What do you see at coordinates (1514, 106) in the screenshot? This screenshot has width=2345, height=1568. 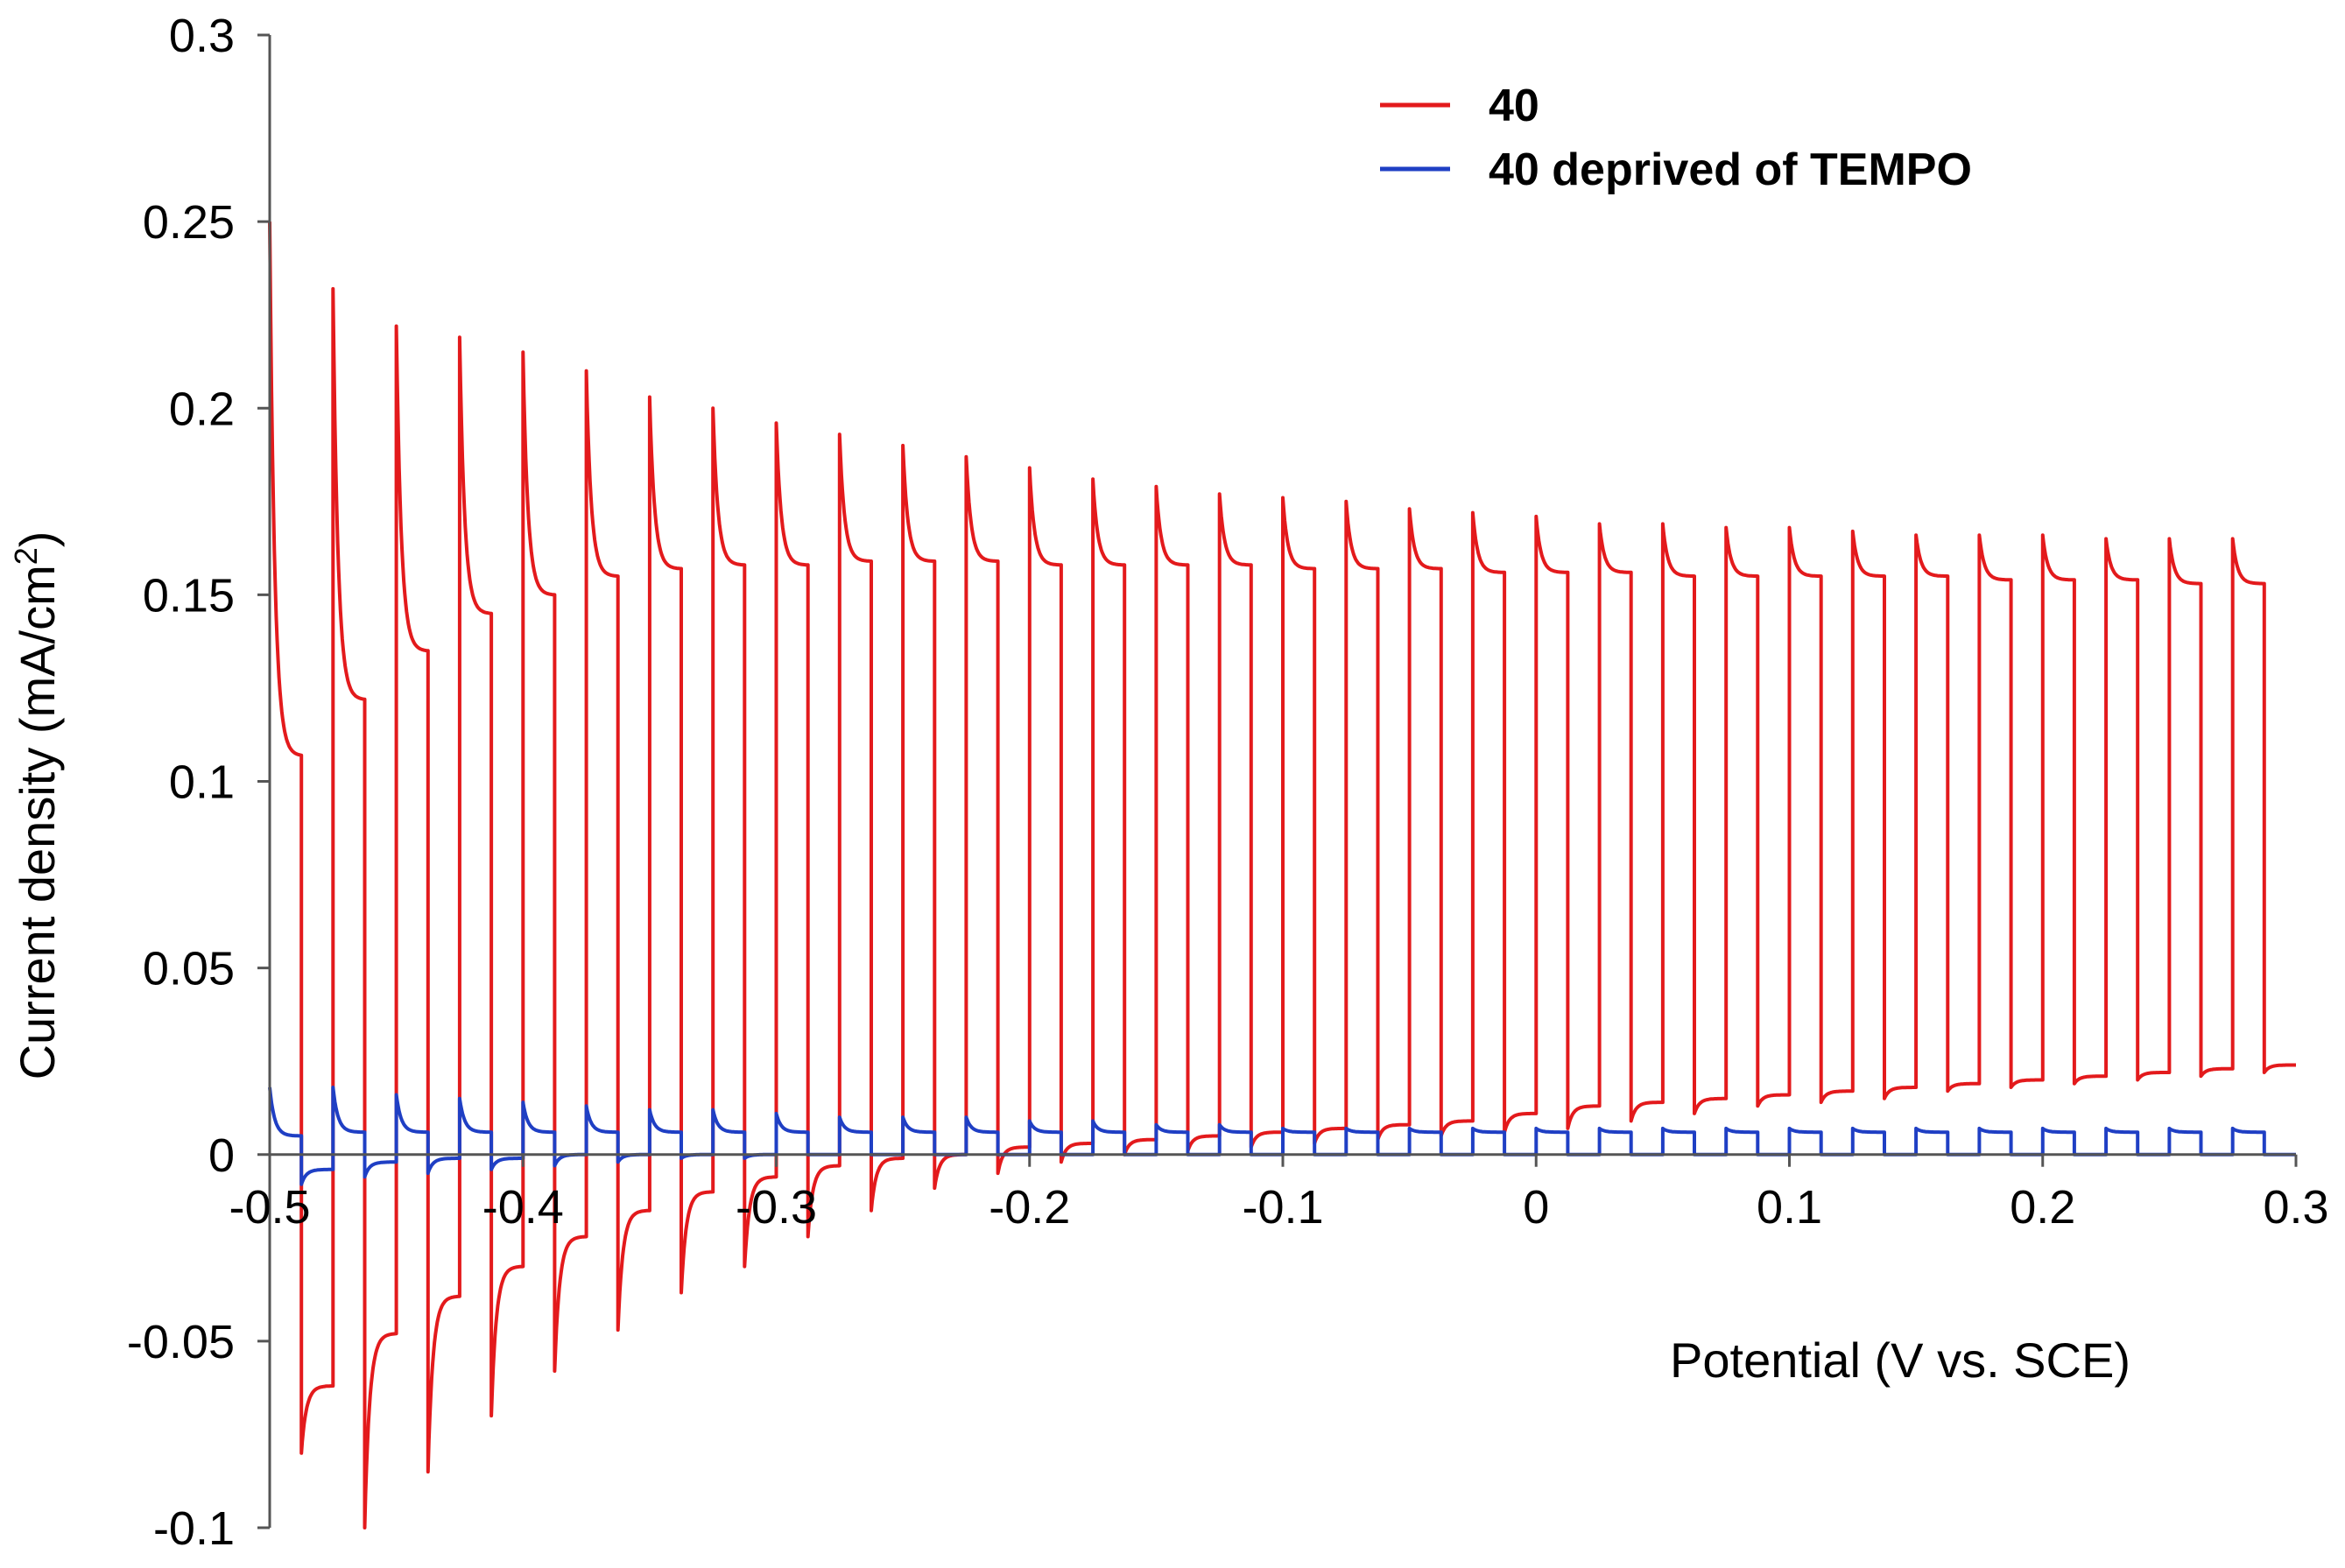 I see `legend-label-40: 40` at bounding box center [1514, 106].